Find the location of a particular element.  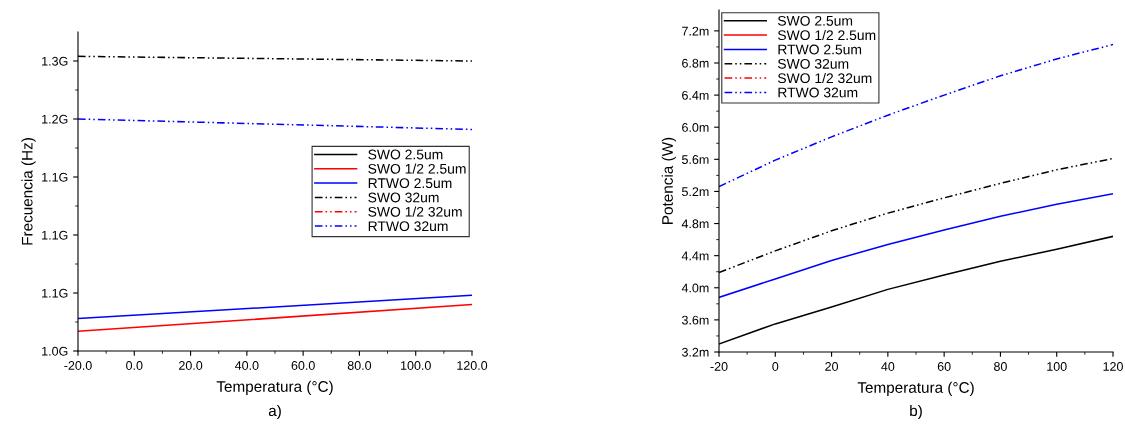

x-tick-label: 0.0 is located at coordinates (134, 365).